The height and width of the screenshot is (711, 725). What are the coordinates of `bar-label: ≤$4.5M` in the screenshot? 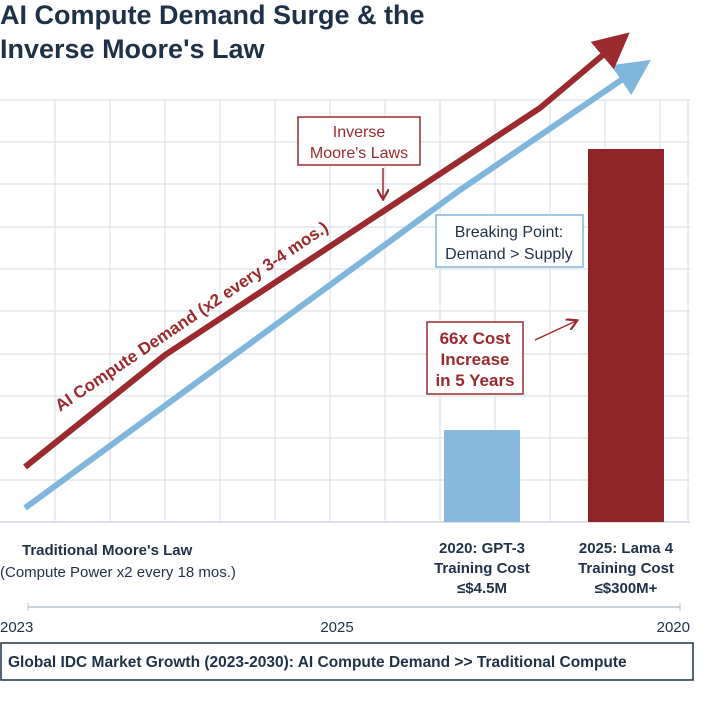 It's located at (482, 588).